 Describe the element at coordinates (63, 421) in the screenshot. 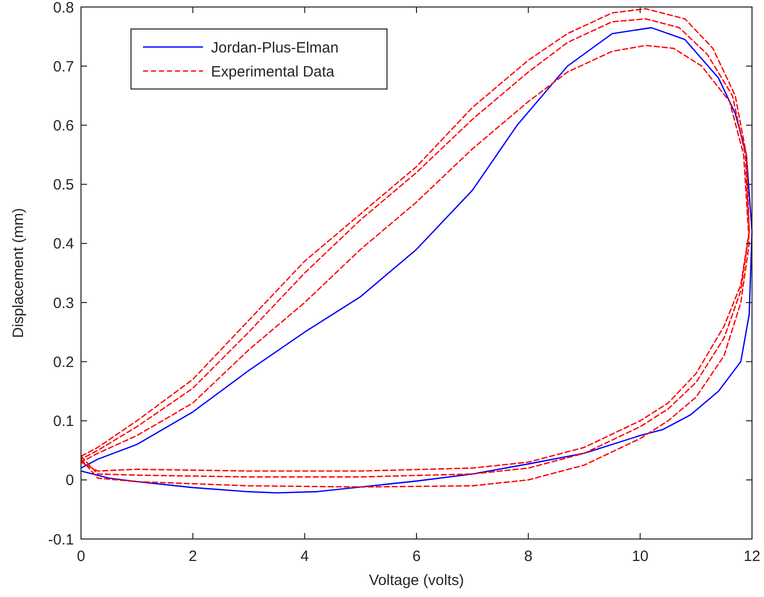

I see `y-tick-label: 0.1` at that location.